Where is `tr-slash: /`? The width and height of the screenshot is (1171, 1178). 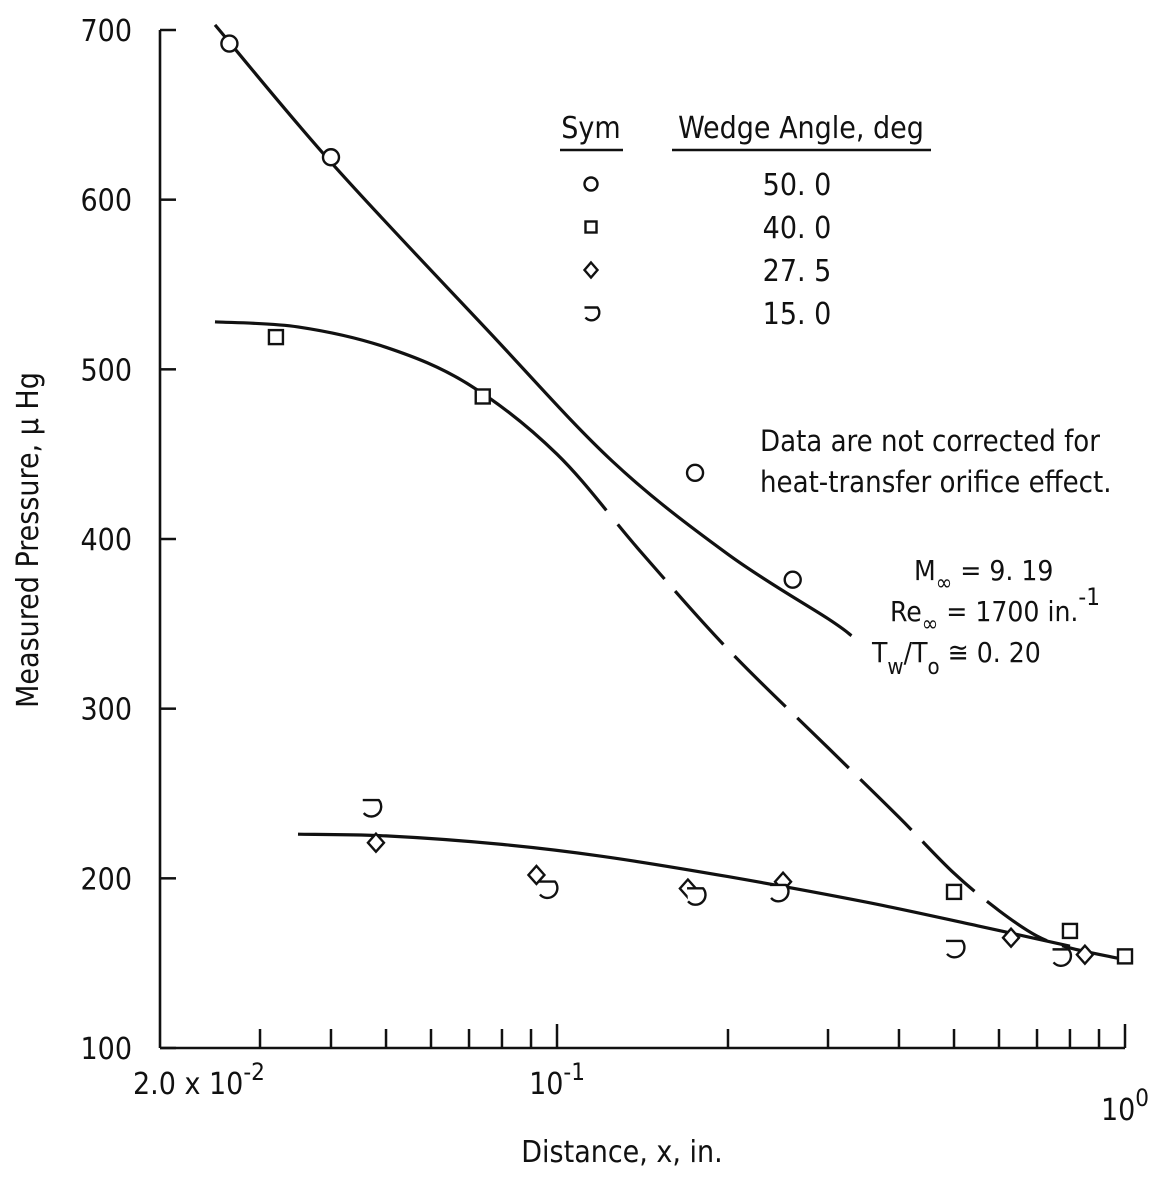
tr-slash: / is located at coordinates (908, 652).